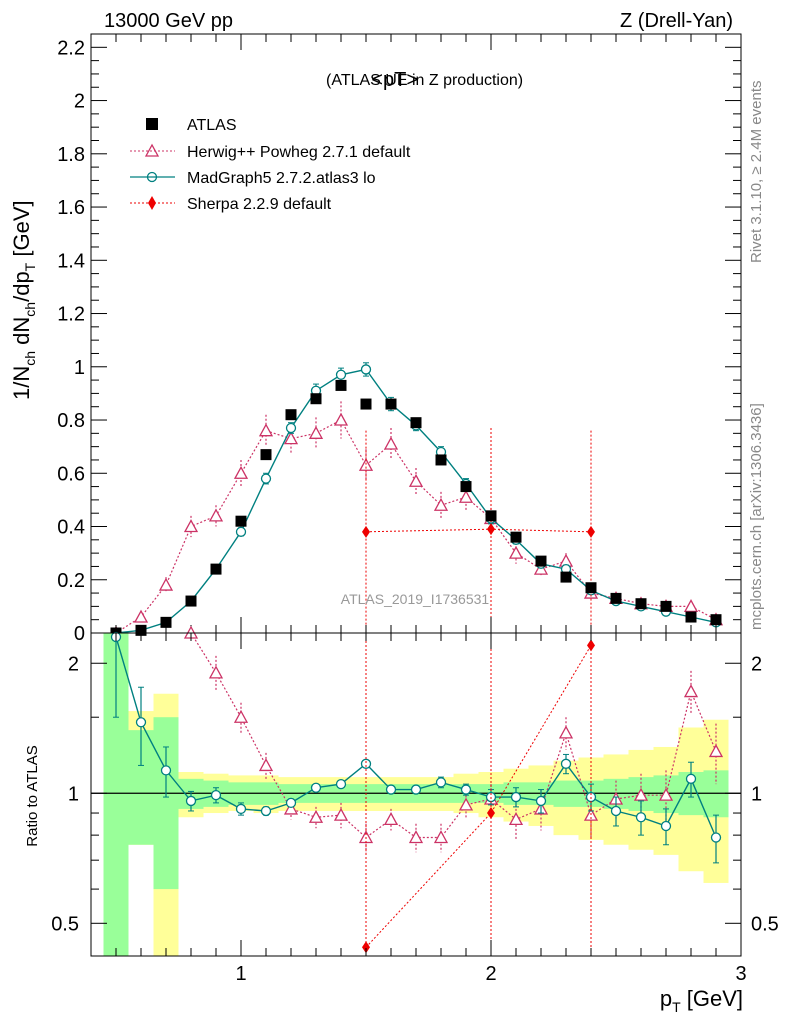 The width and height of the screenshot is (786, 1024). I want to click on main-ytick-label: 1.4, so click(71, 261).